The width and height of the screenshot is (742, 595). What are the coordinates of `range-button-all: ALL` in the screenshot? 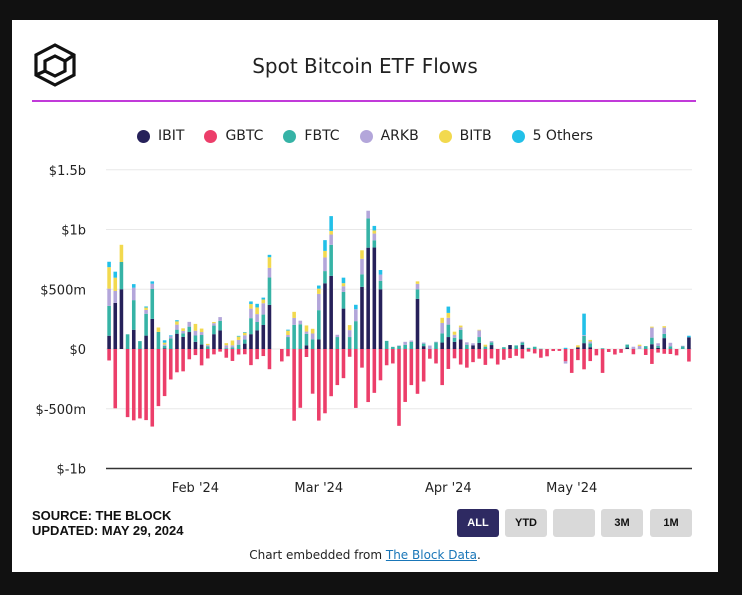 It's located at (478, 523).